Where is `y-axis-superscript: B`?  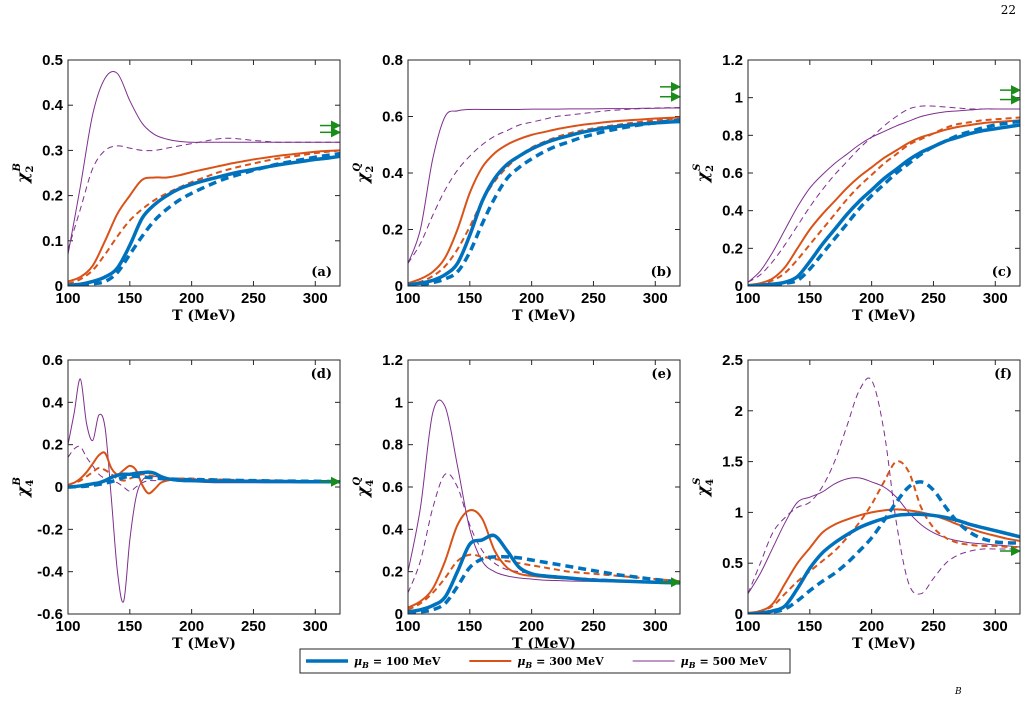
y-axis-superscript: B is located at coordinates (17, 167).